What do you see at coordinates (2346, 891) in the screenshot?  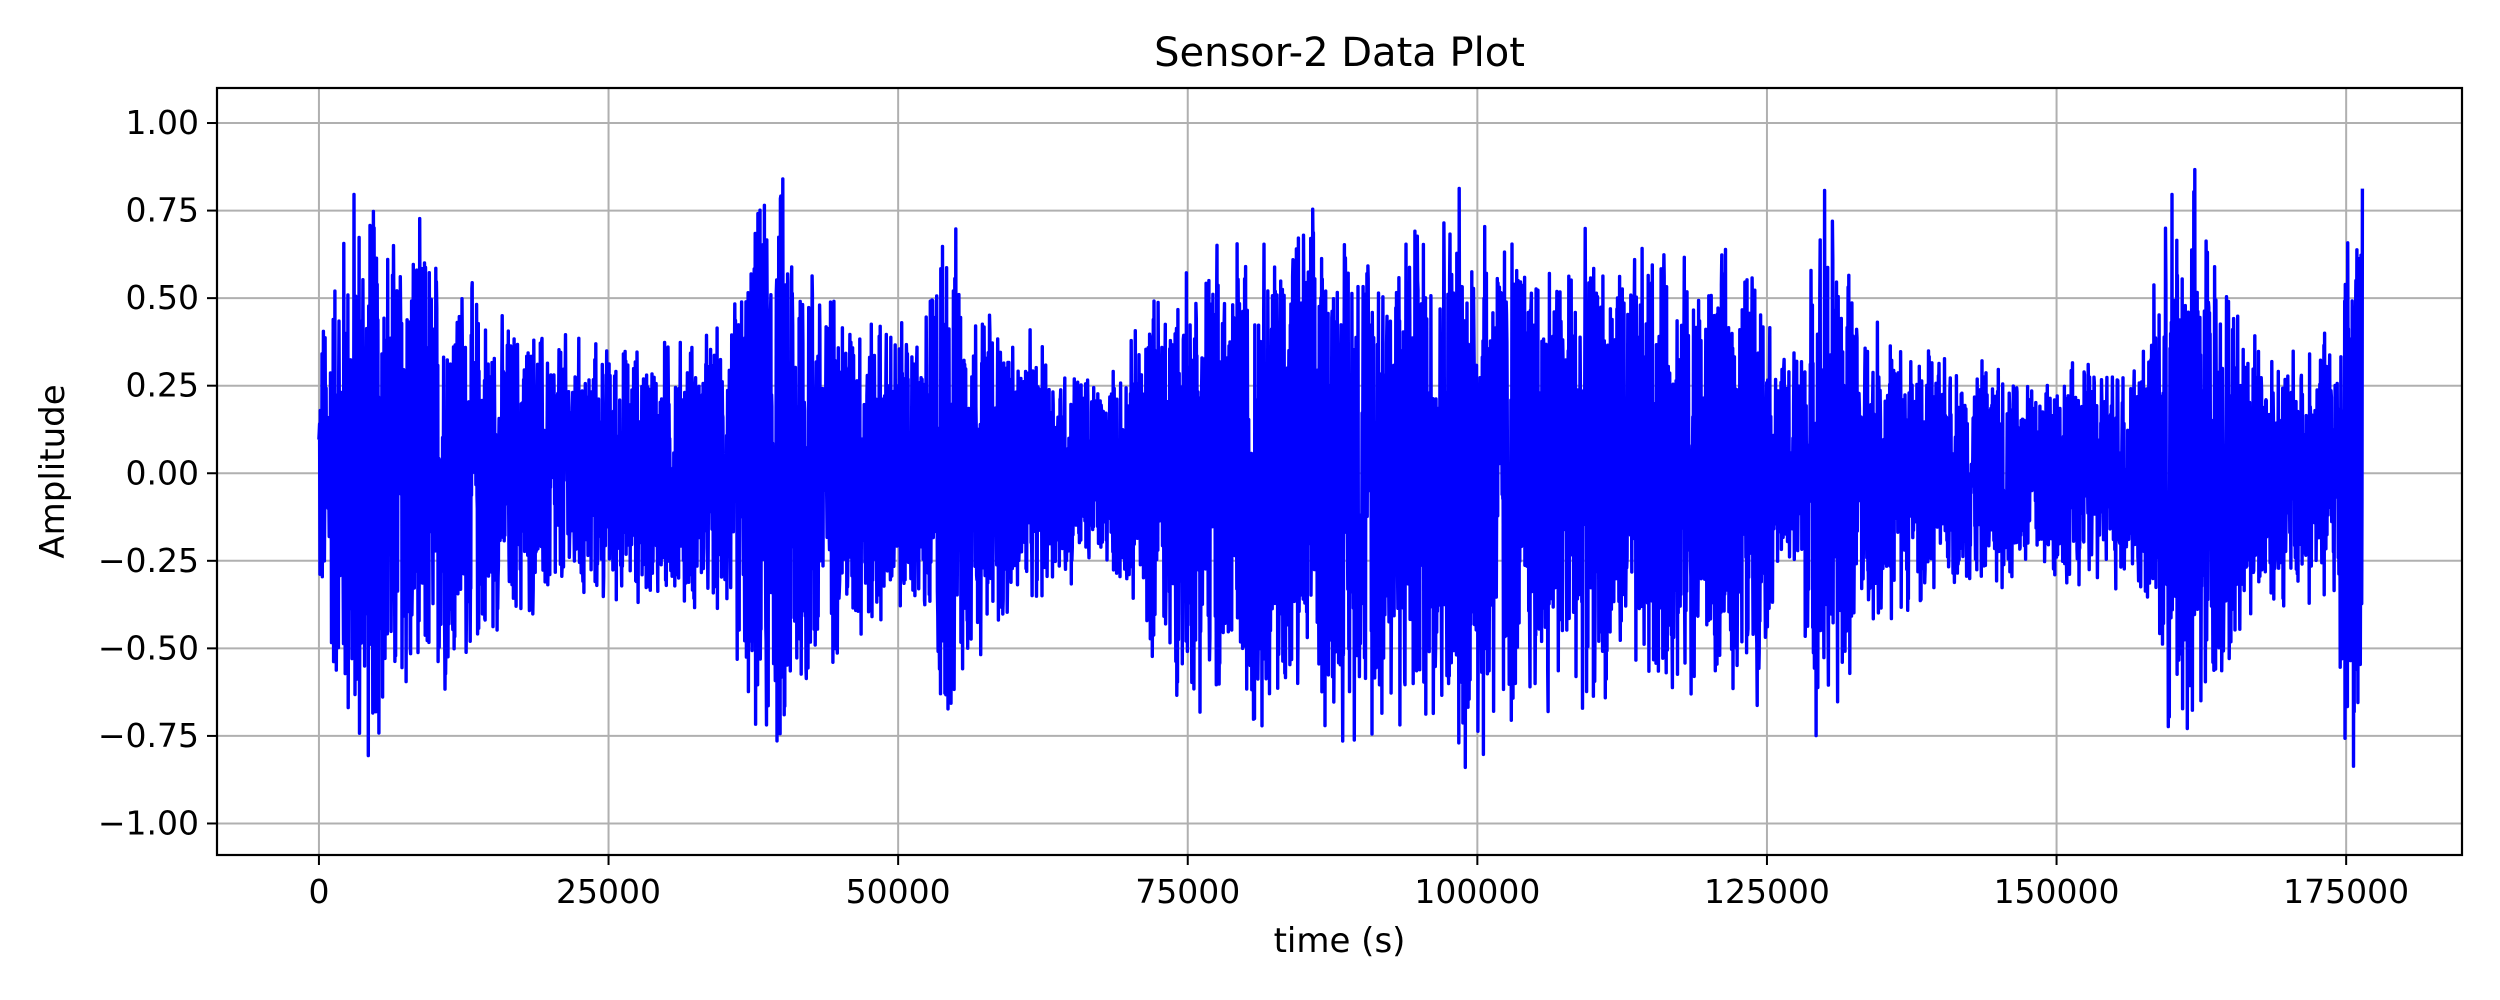 I see `x-tick-label: 175000` at bounding box center [2346, 891].